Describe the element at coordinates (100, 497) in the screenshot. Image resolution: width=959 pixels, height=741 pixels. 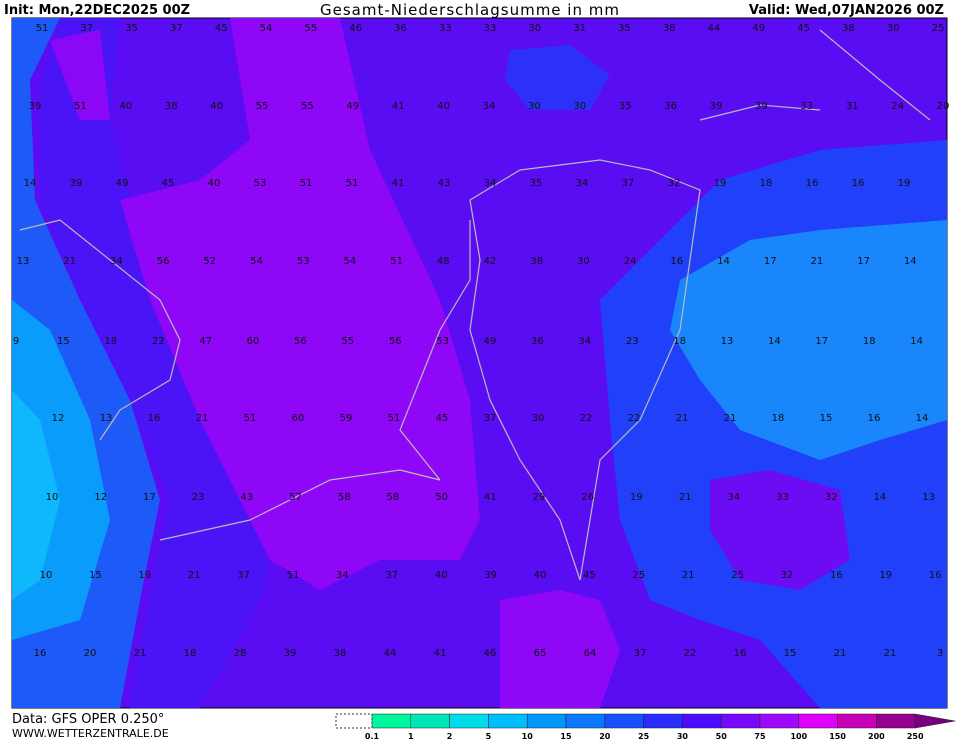
I see `precip-label: 12` at that location.